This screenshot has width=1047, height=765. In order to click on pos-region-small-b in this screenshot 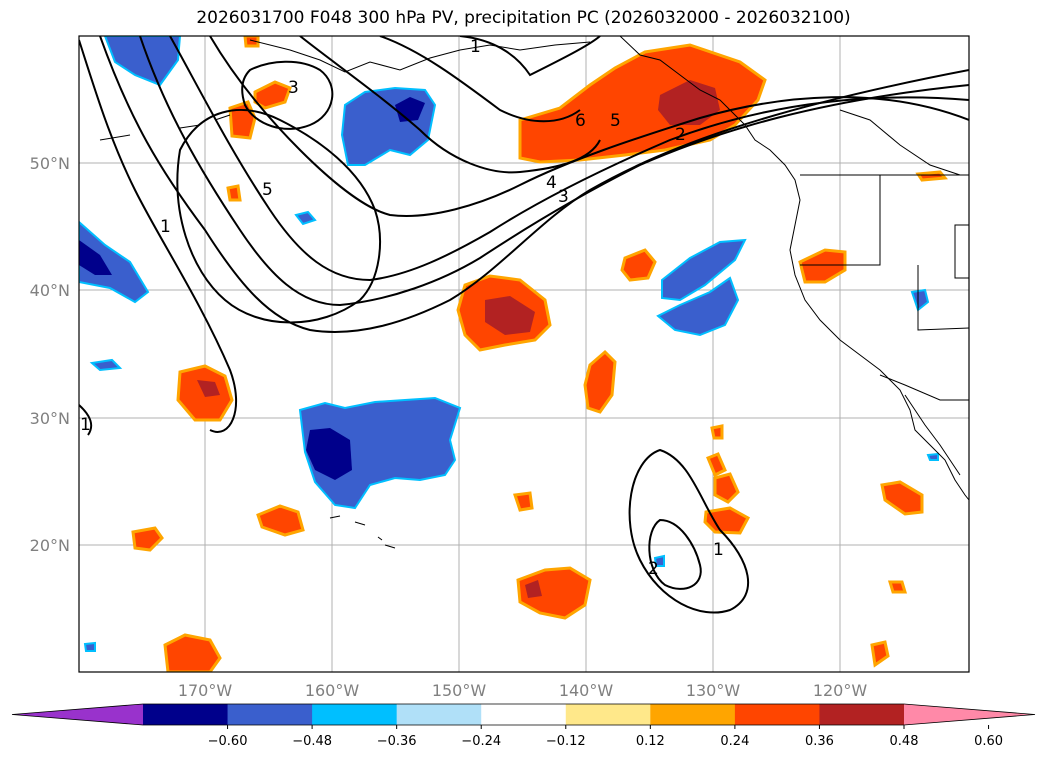, I will do `click(717, 432)`.